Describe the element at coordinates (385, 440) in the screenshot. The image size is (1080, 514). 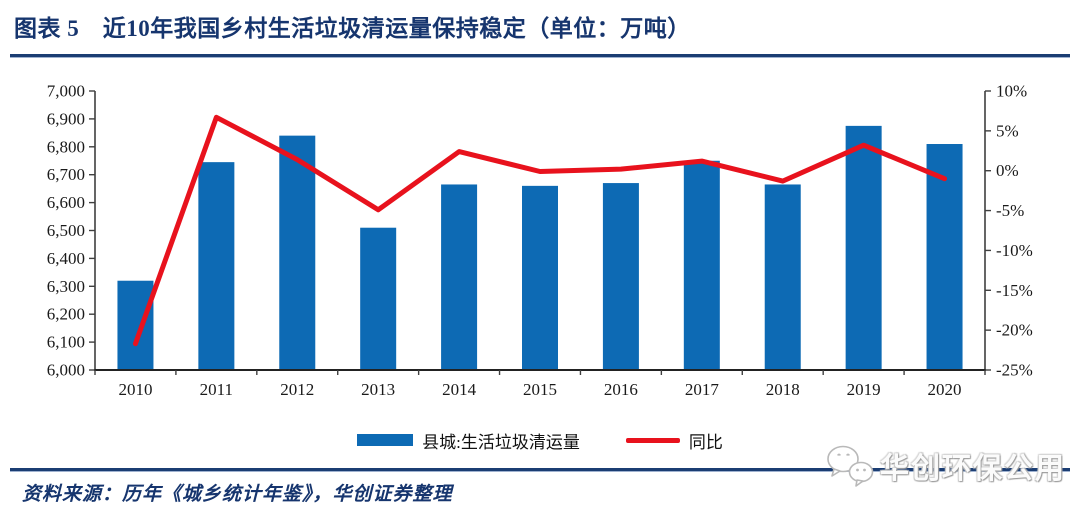
I see `bar-series-swatch` at that location.